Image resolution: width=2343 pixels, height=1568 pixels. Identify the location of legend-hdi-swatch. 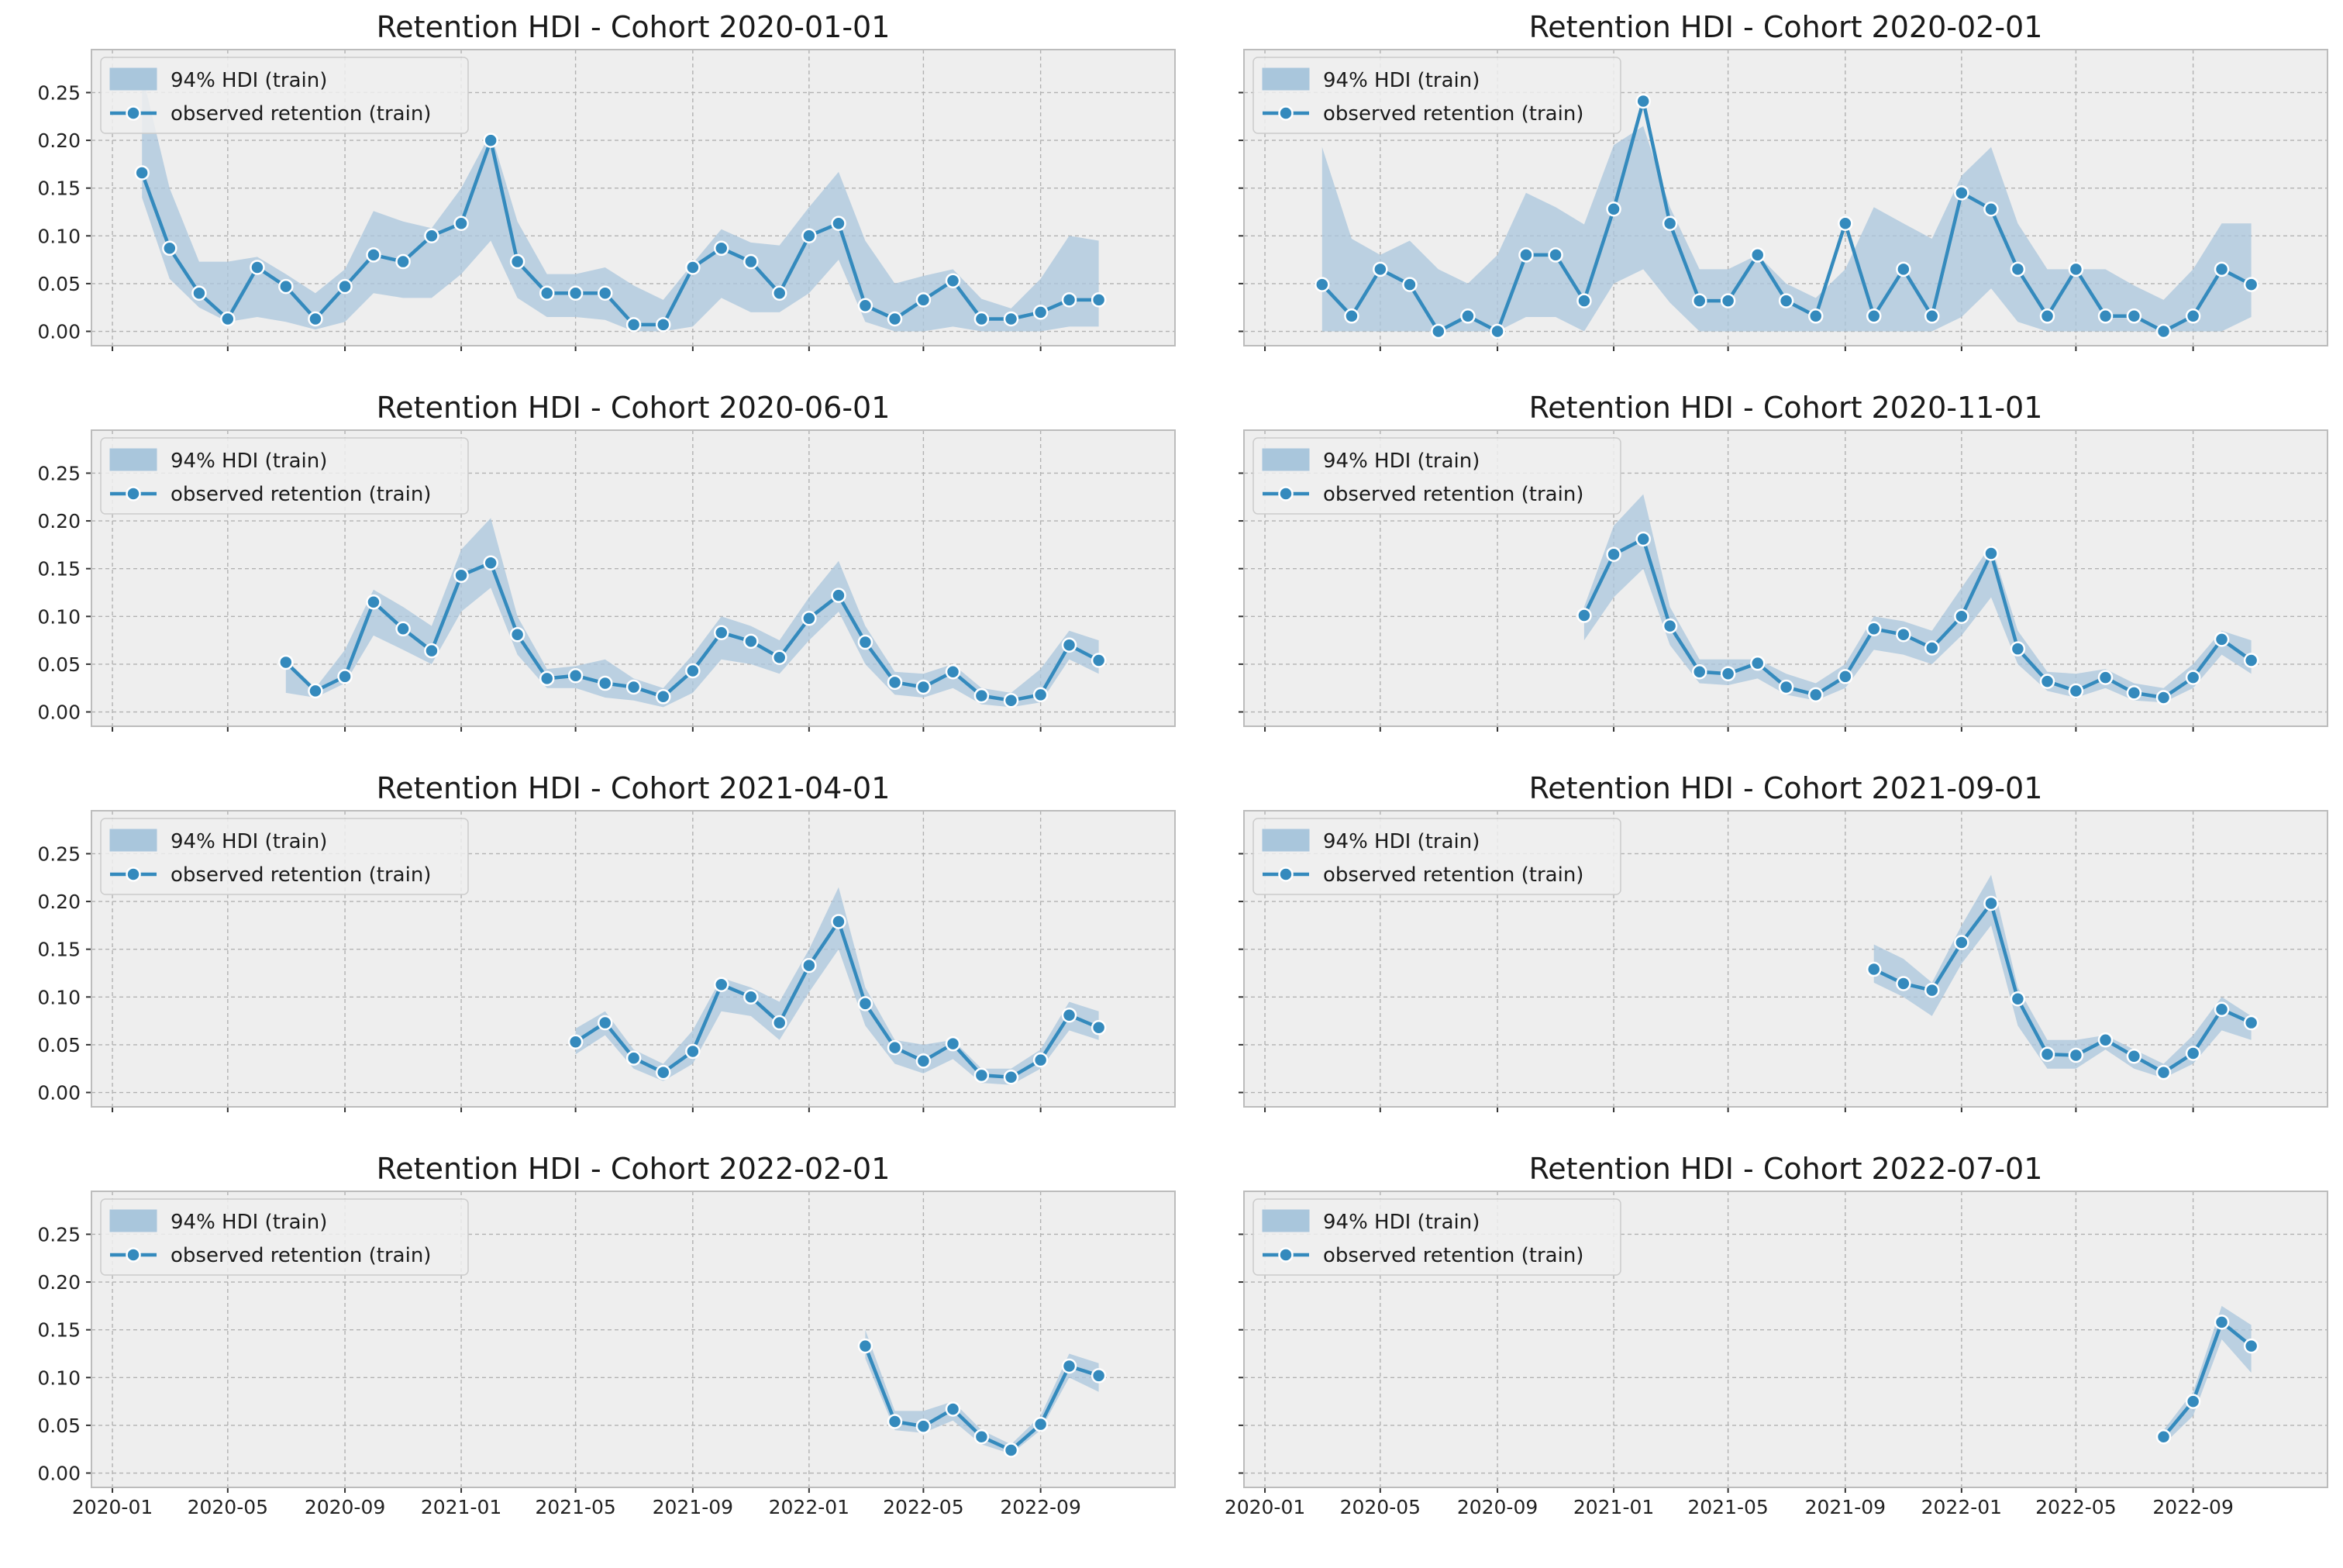
(1286, 1220).